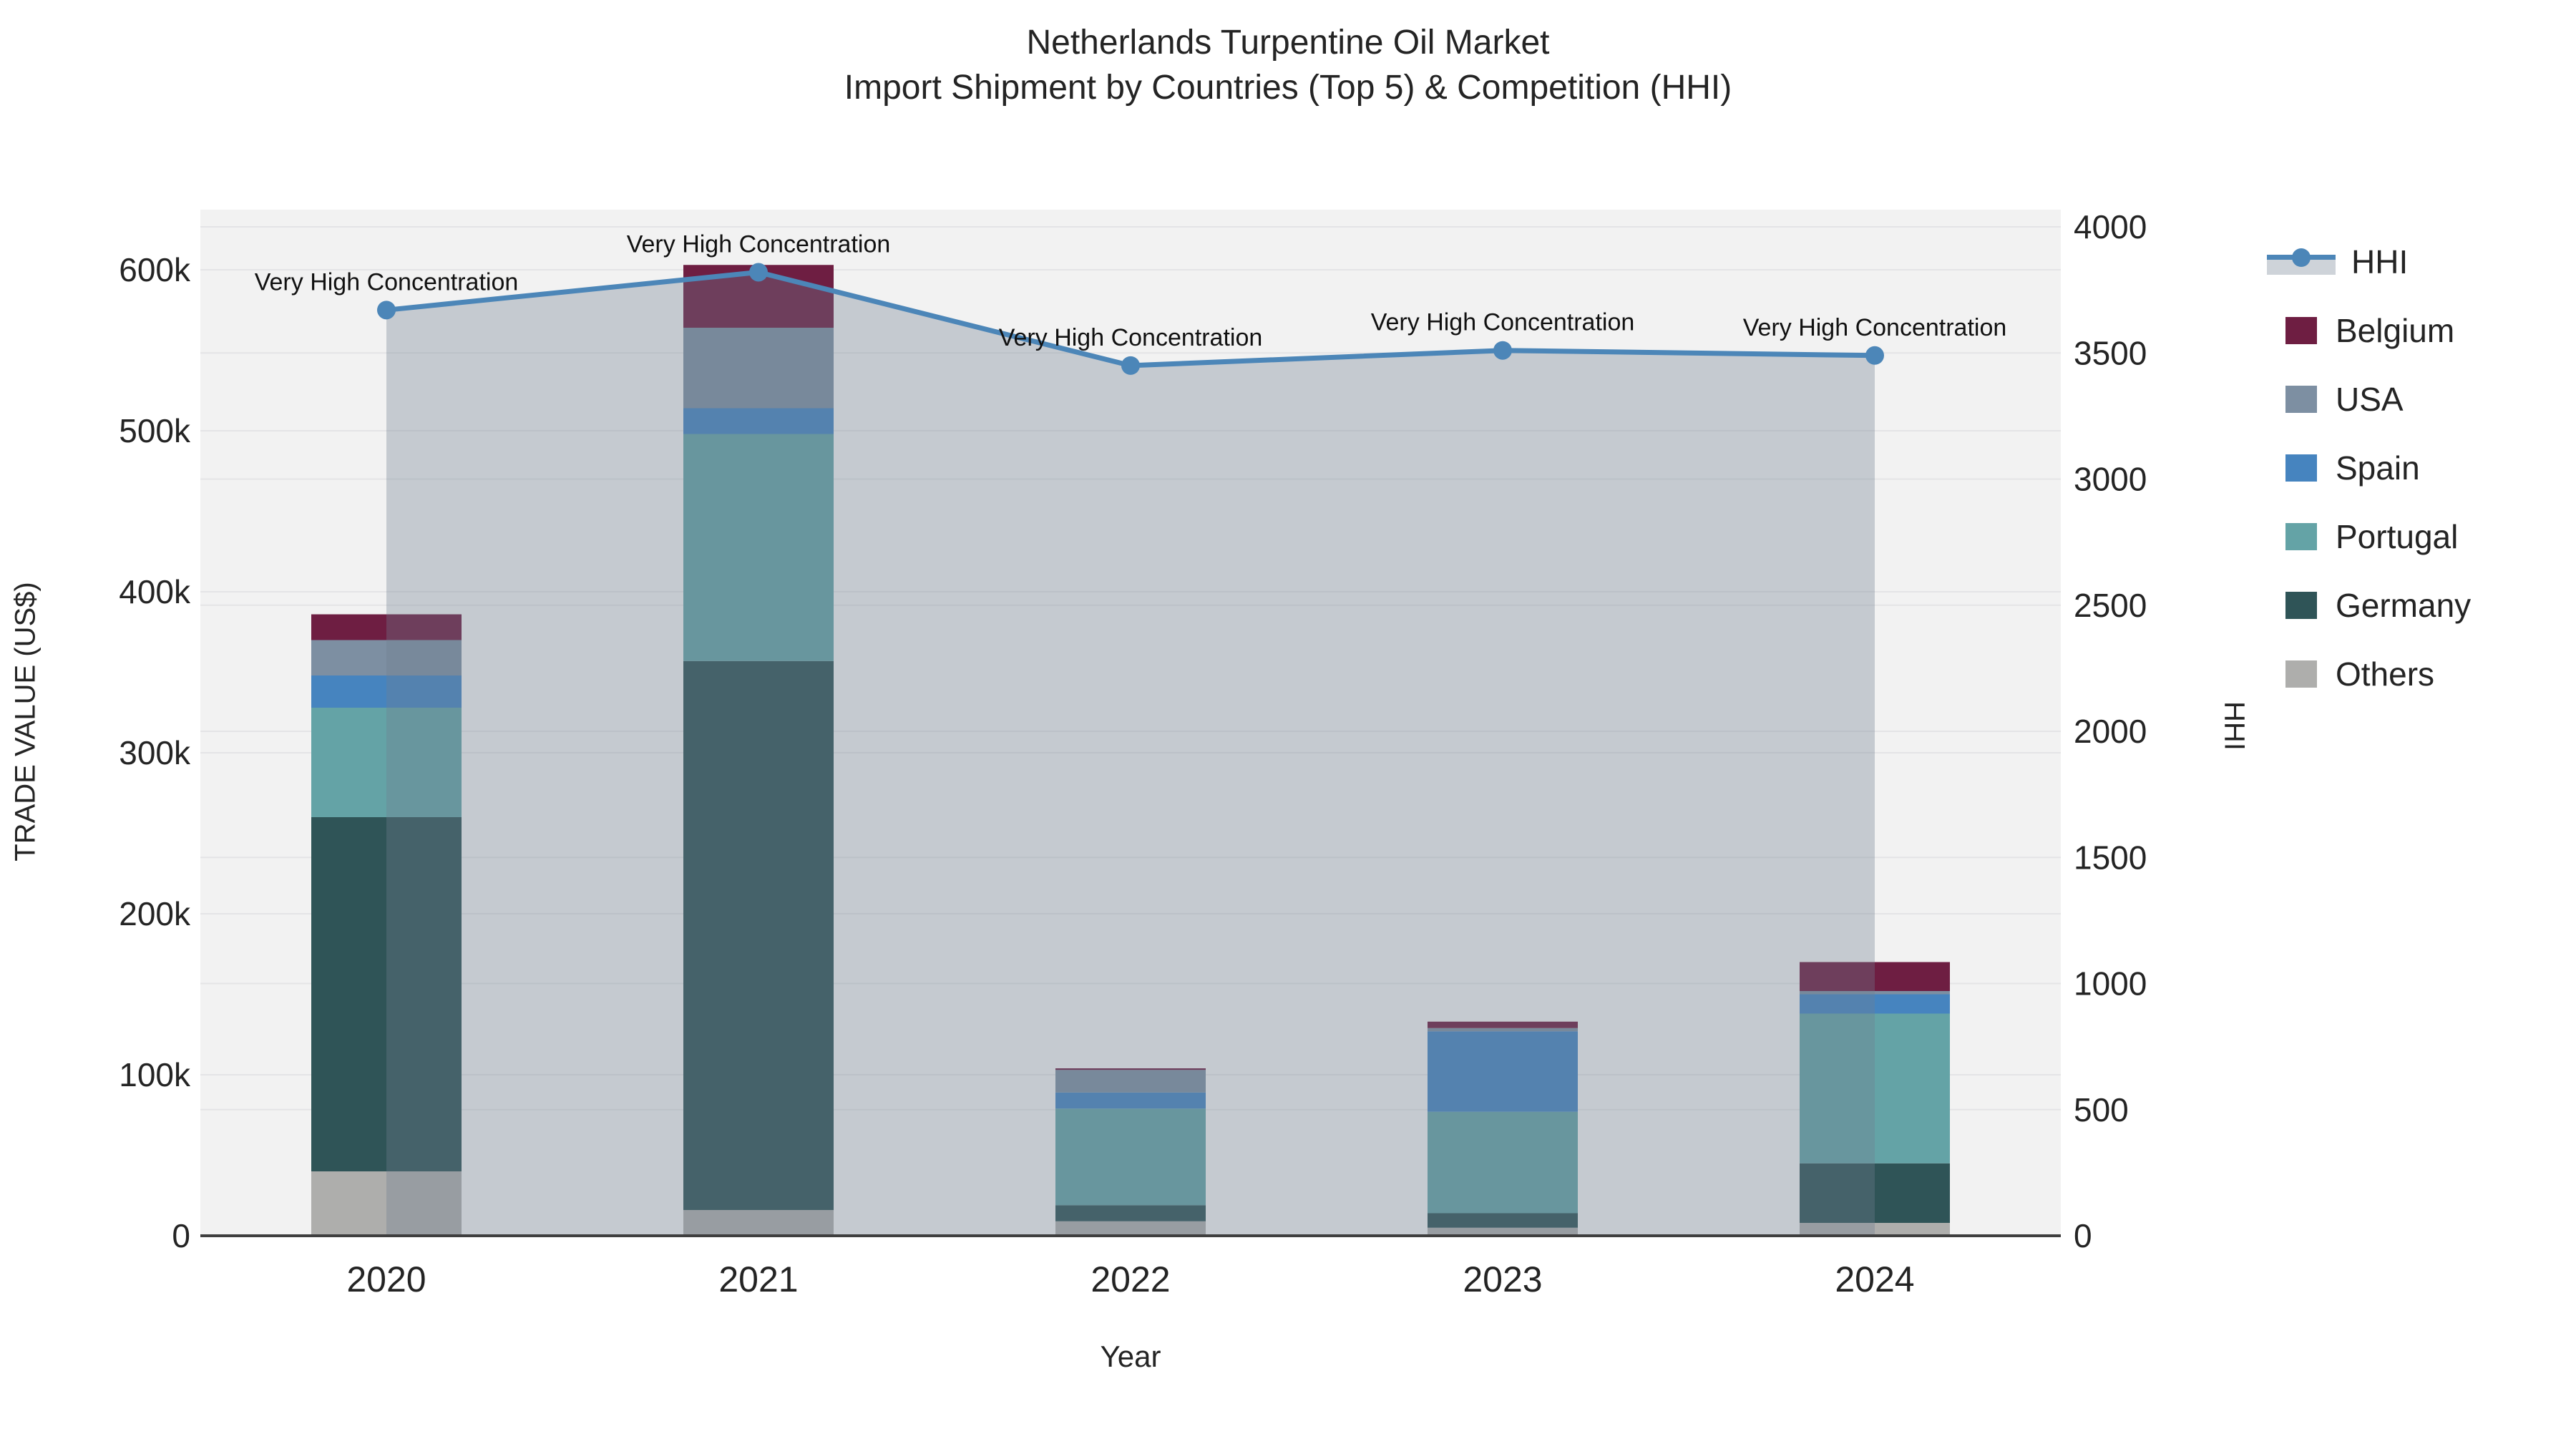 The width and height of the screenshot is (2576, 1449). What do you see at coordinates (1130, 1213) in the screenshot?
I see `bar-segment-germany-2022` at bounding box center [1130, 1213].